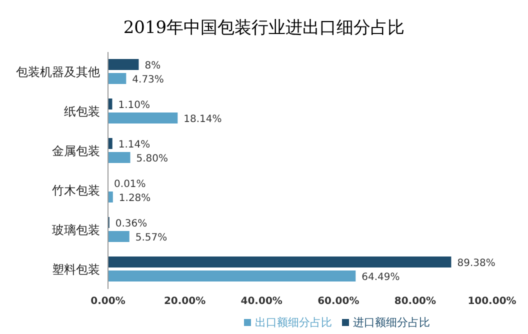 This screenshot has height=334, width=528. I want to click on data-label: 8%, so click(152, 66).